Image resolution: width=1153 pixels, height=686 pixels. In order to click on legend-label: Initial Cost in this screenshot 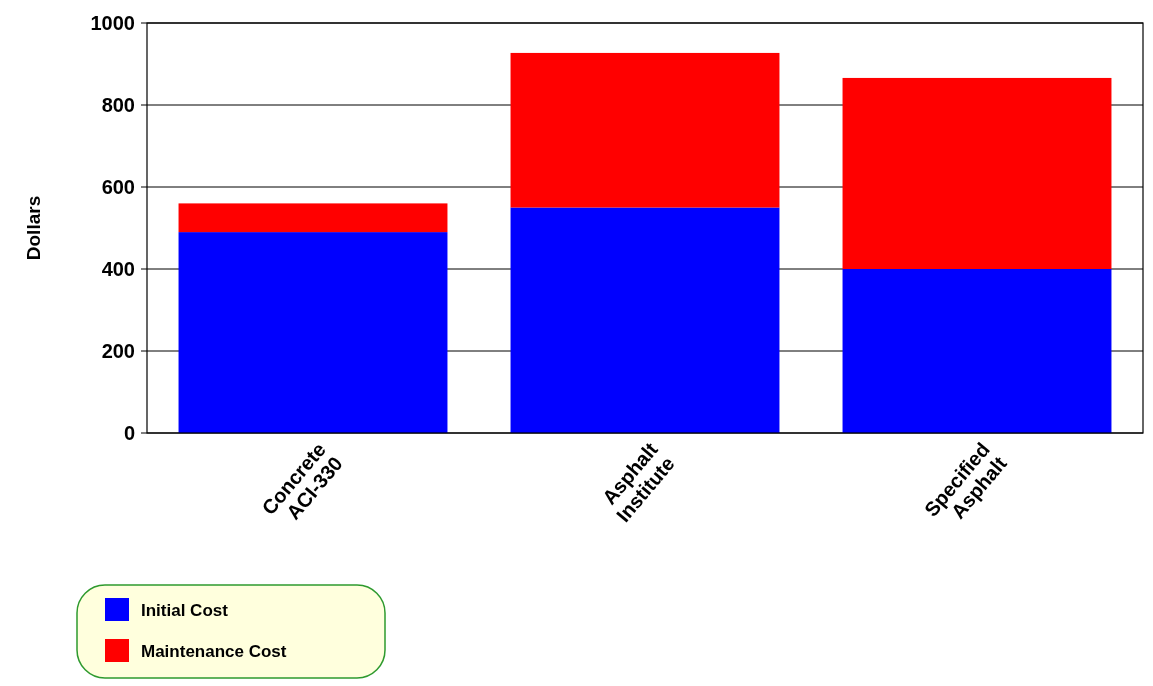, I will do `click(185, 610)`.